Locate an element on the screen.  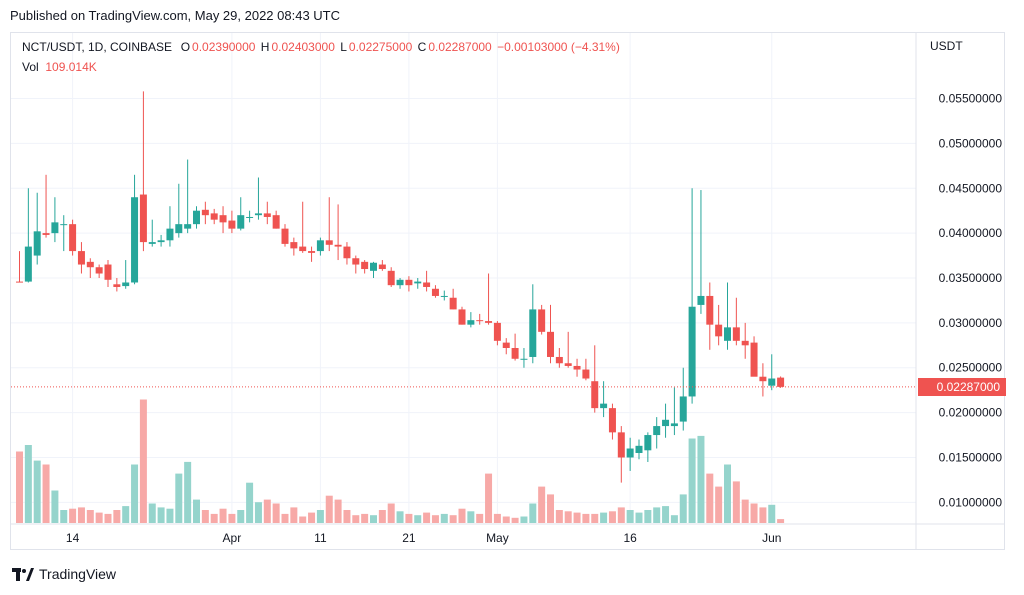
footer-brand: TradingView is located at coordinates (64, 574).